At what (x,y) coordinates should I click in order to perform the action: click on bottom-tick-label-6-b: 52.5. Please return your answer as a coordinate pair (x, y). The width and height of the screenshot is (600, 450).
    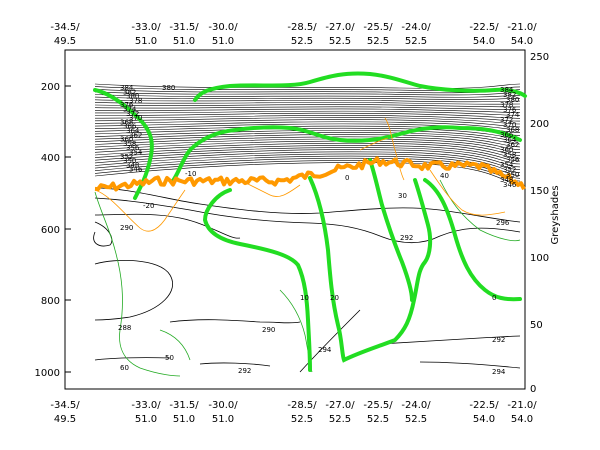
    Looking at the image, I should click on (378, 419).